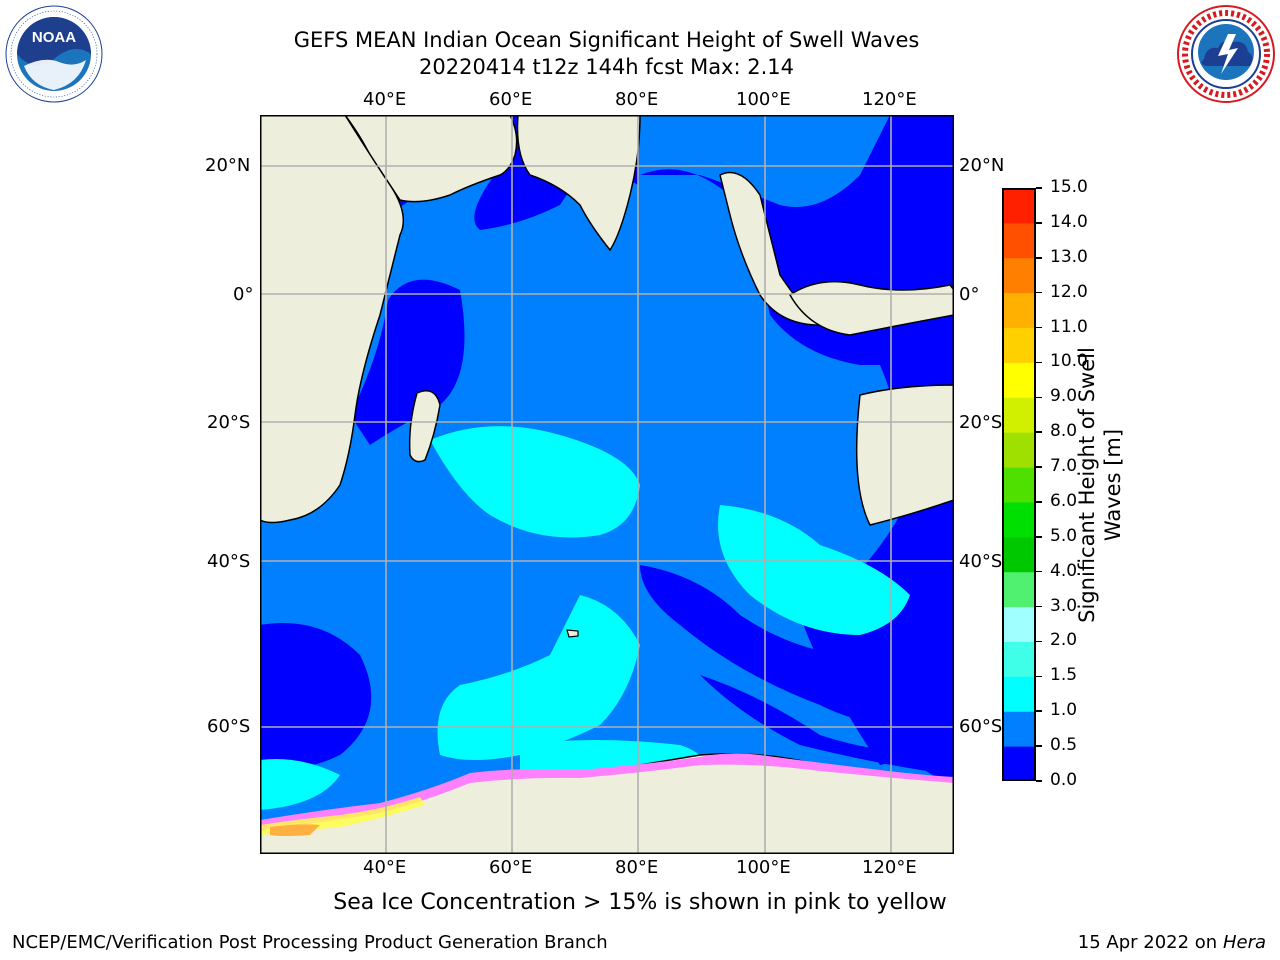 The width and height of the screenshot is (1280, 960). Describe the element at coordinates (982, 165) in the screenshot. I see `lat-label-right-20n: 20°N` at that location.